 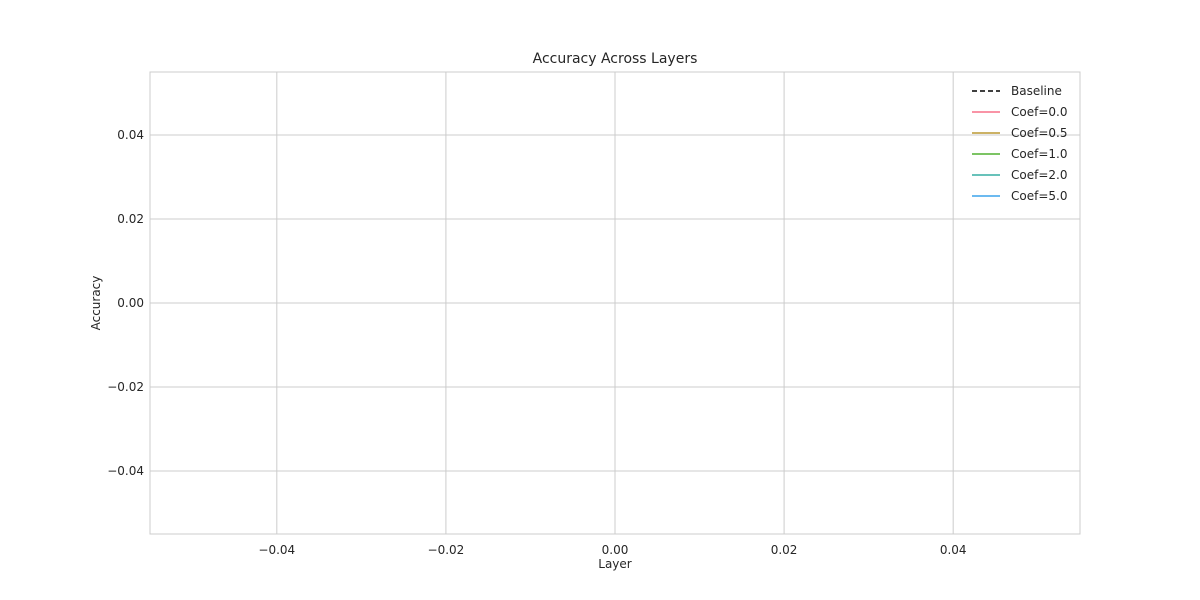 What do you see at coordinates (615, 550) in the screenshot?
I see `x-tick-label: 0.00` at bounding box center [615, 550].